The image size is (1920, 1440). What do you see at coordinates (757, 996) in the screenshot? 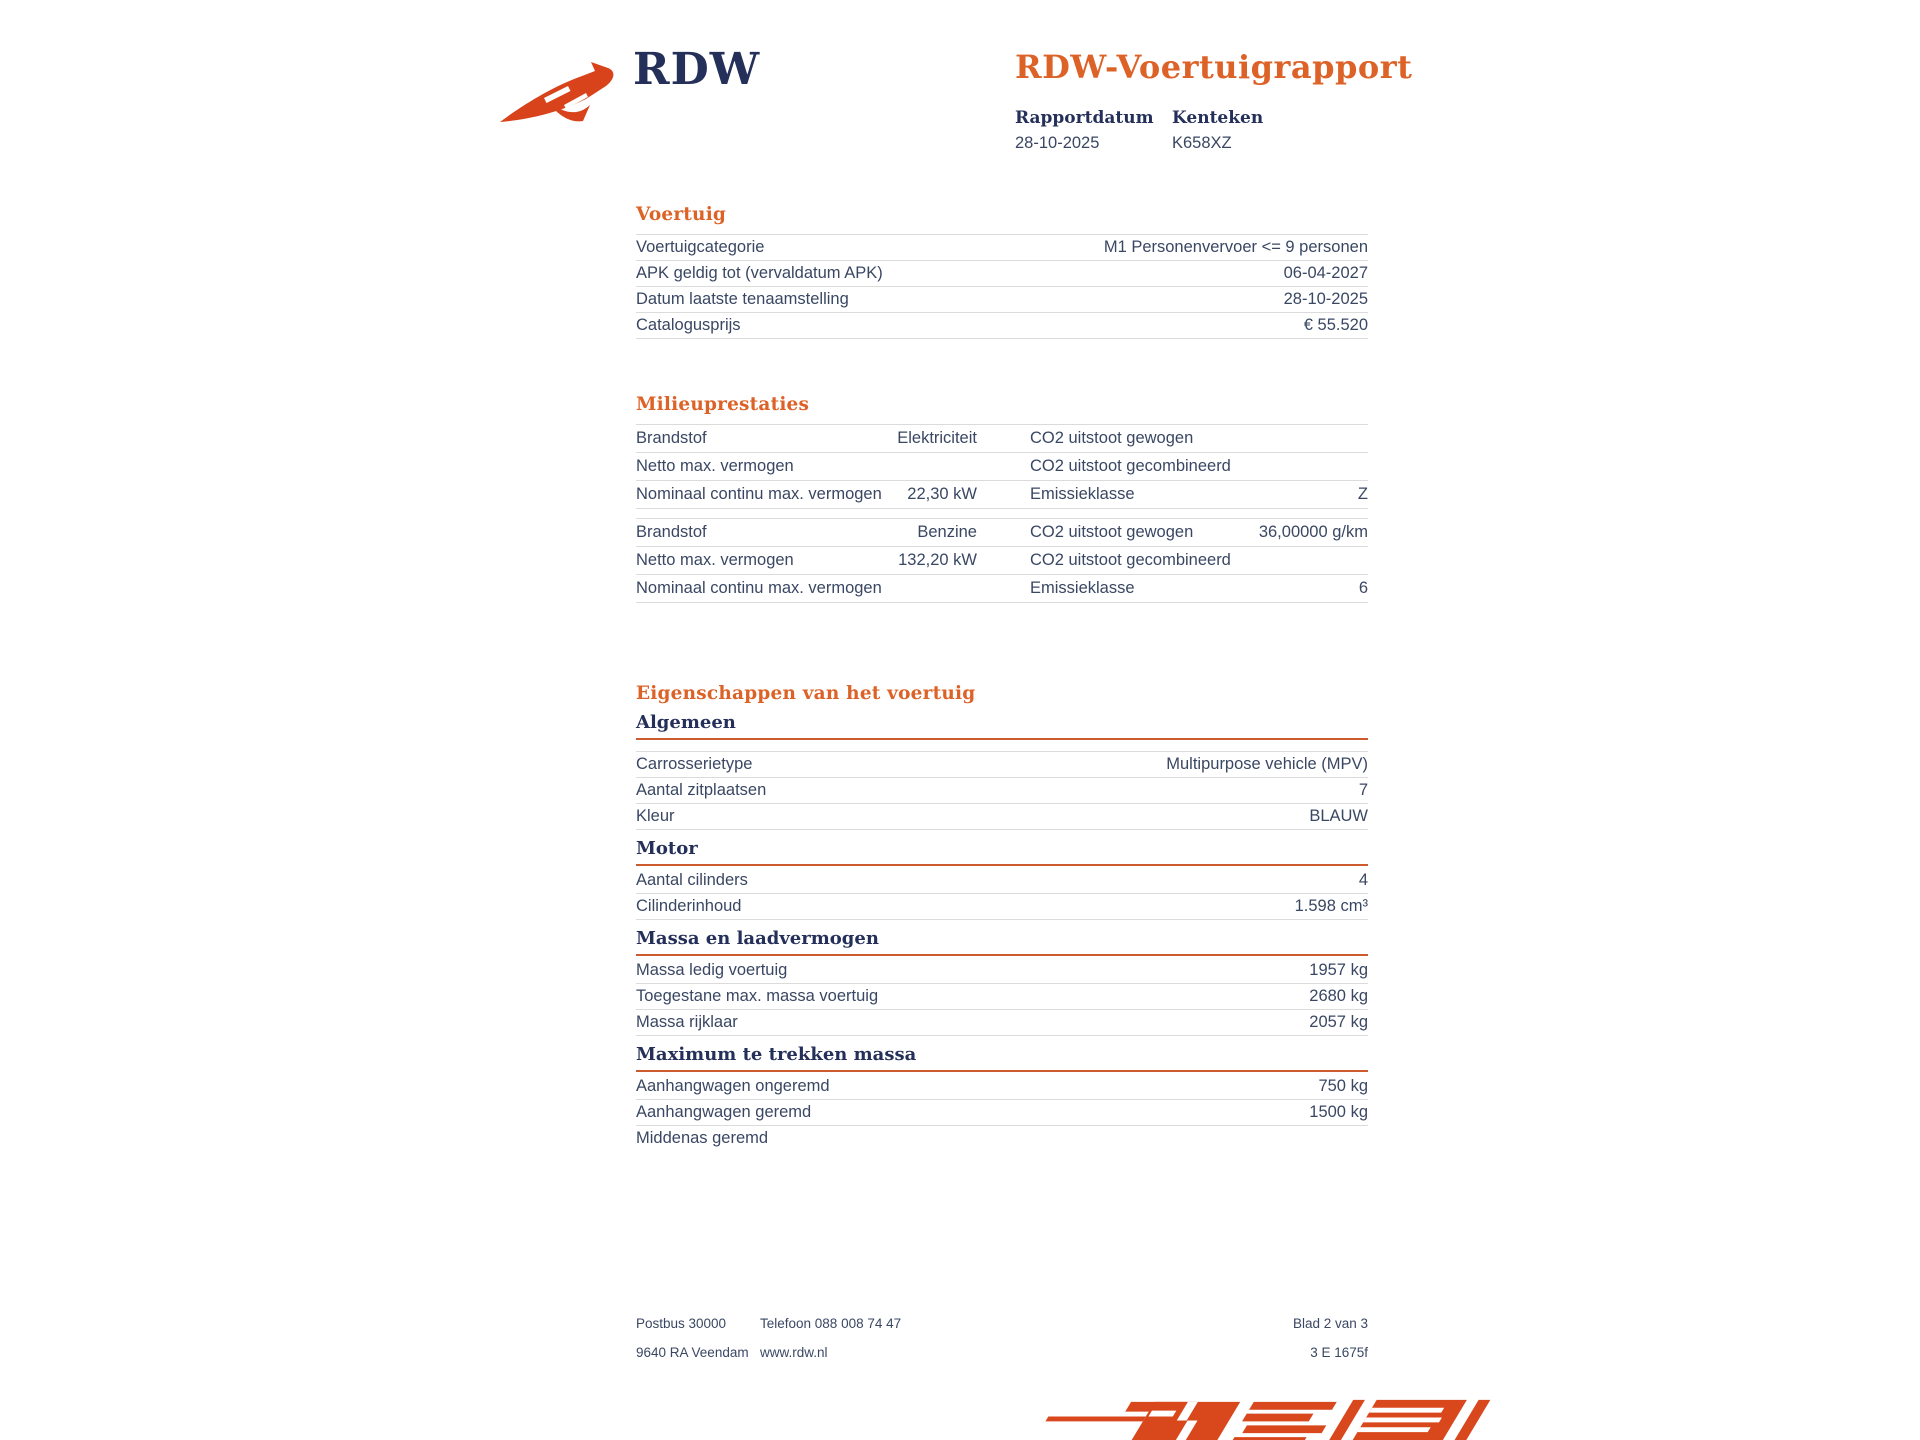
I see `row-label: Toegestane max. massa voertuig` at bounding box center [757, 996].